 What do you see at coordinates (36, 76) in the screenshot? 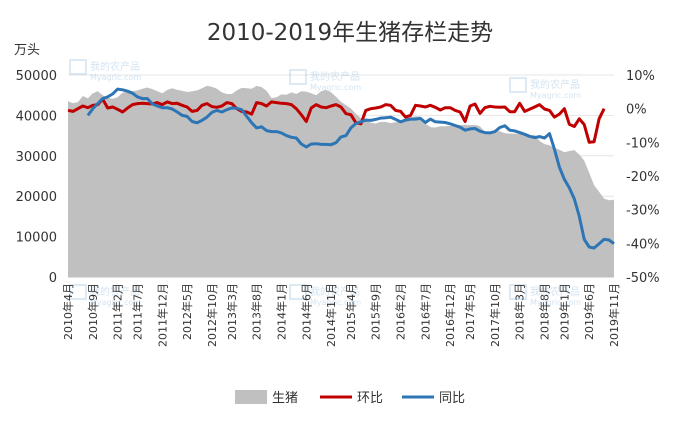
I see `y-left-tick-label: 50000` at bounding box center [36, 76].